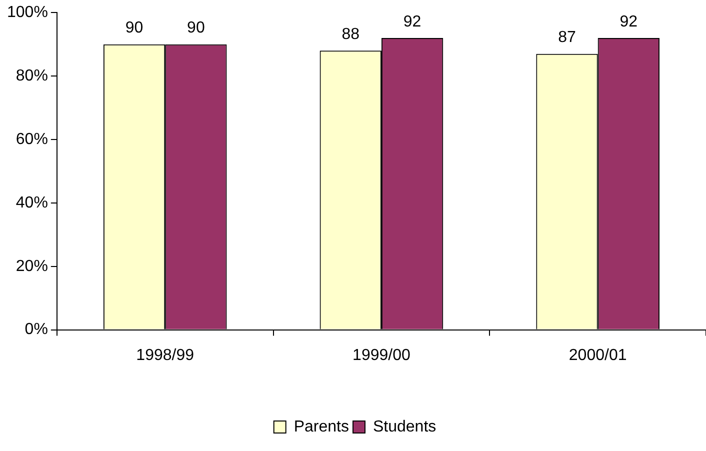 The width and height of the screenshot is (706, 451). Describe the element at coordinates (32, 75) in the screenshot. I see `y-tick-label: 80%` at that location.